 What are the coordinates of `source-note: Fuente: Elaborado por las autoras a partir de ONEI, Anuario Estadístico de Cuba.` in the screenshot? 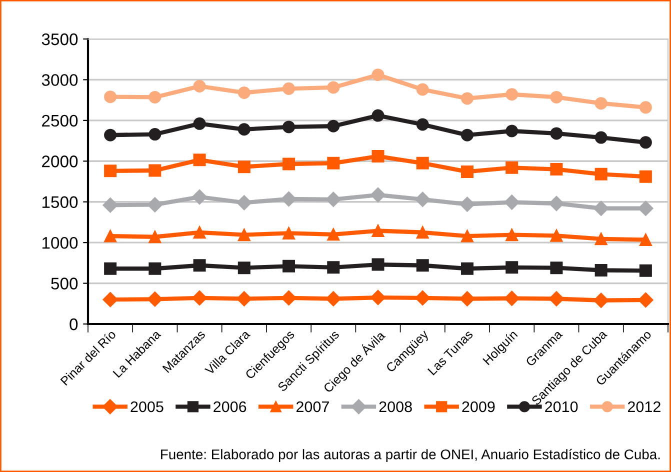 It's located at (410, 455).